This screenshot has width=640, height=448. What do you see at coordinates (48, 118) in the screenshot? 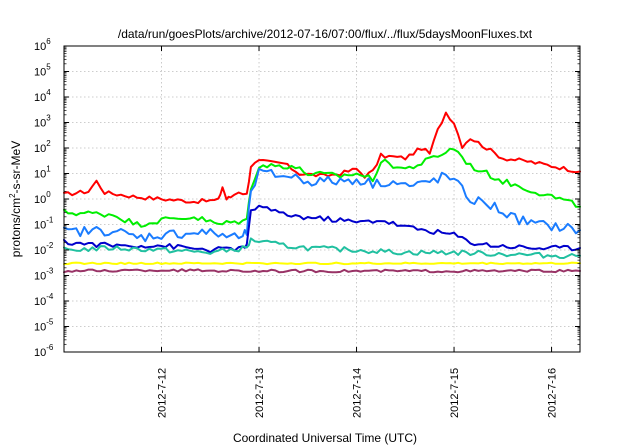
I see `y-tick-exponent: 3` at bounding box center [48, 118].